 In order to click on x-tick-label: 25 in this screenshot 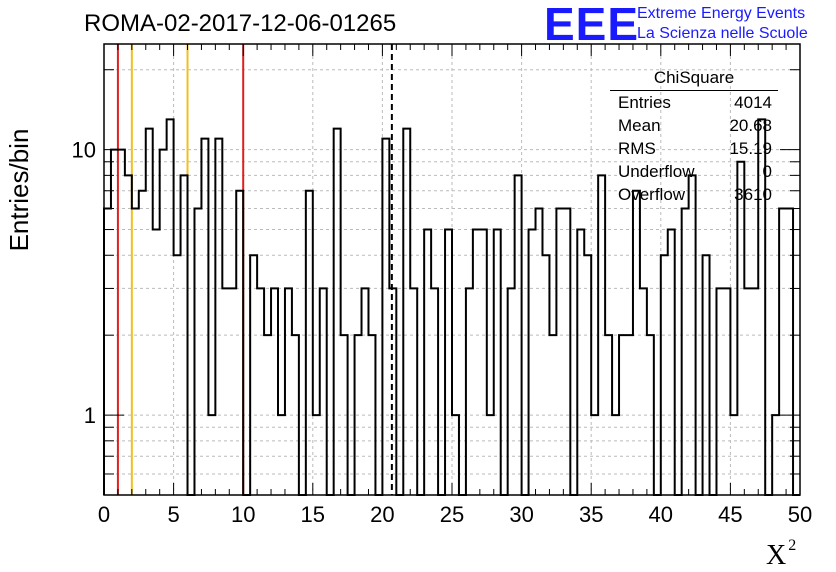, I will do `click(452, 514)`.